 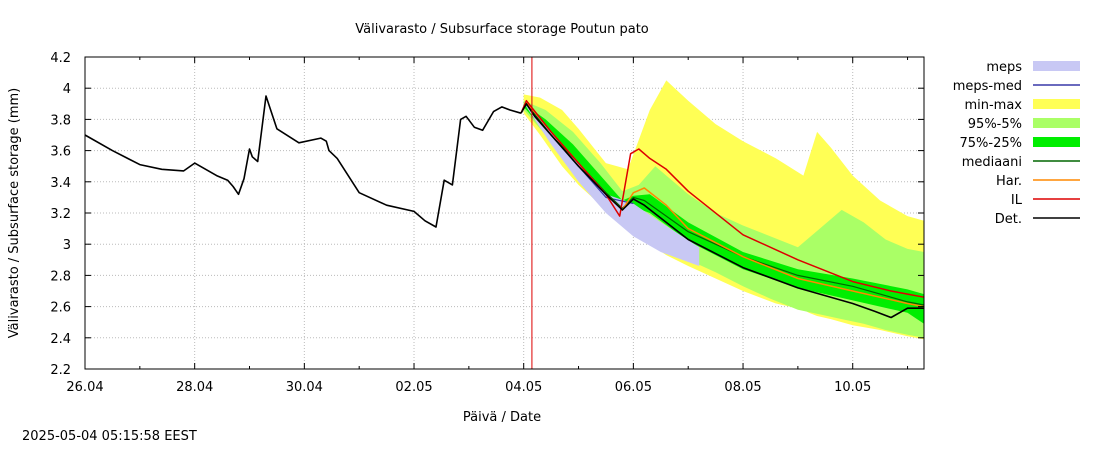 What do you see at coordinates (1004, 67) in the screenshot?
I see `legend-label: meps` at bounding box center [1004, 67].